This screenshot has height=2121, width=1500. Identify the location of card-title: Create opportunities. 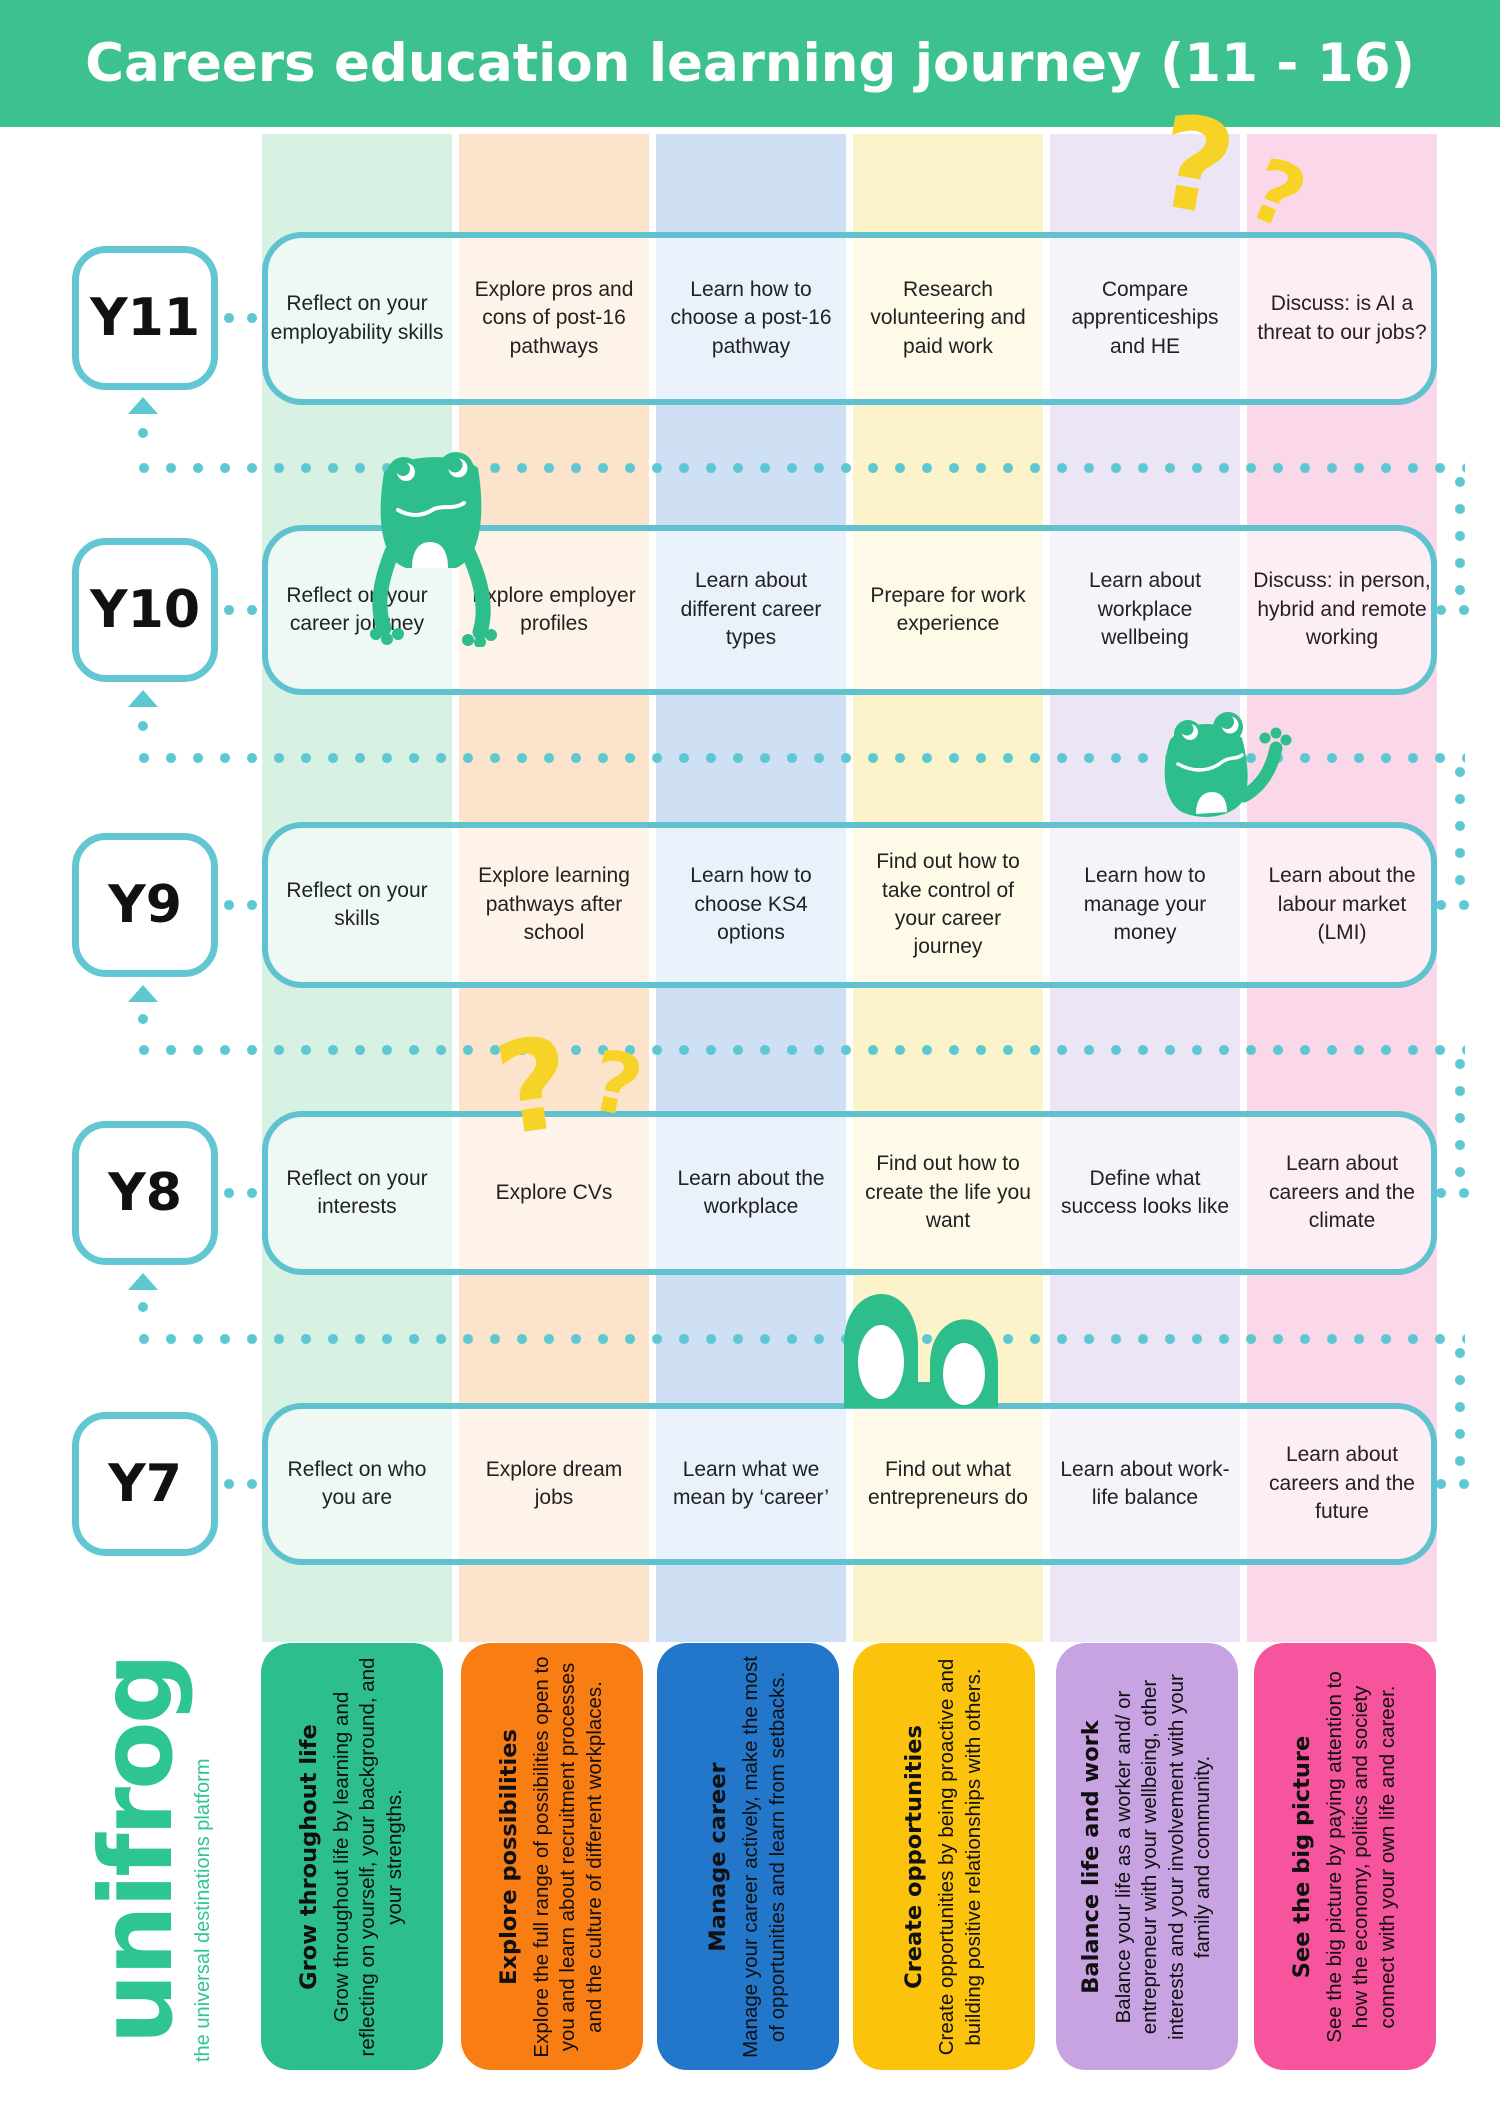
(914, 1856).